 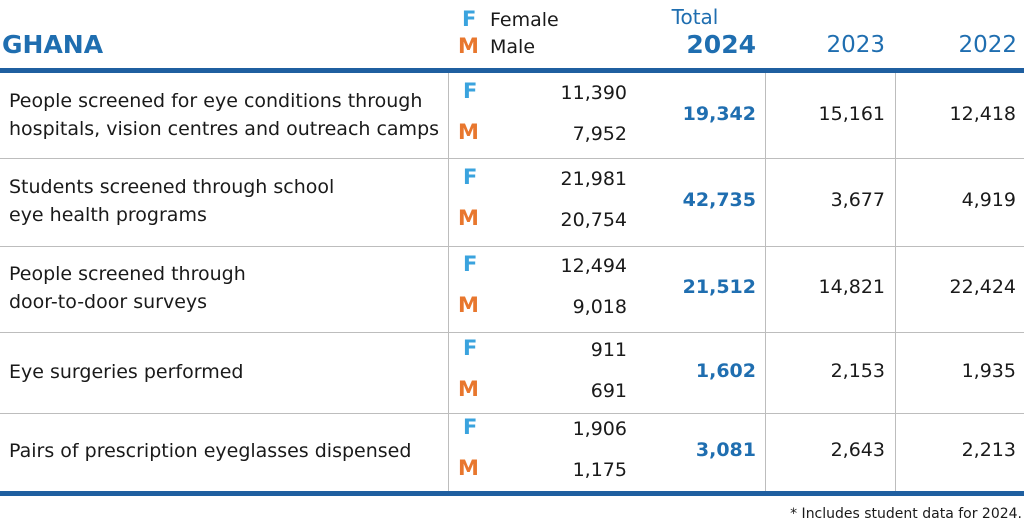 What do you see at coordinates (857, 450) in the screenshot?
I see `value-2023: 2,643` at bounding box center [857, 450].